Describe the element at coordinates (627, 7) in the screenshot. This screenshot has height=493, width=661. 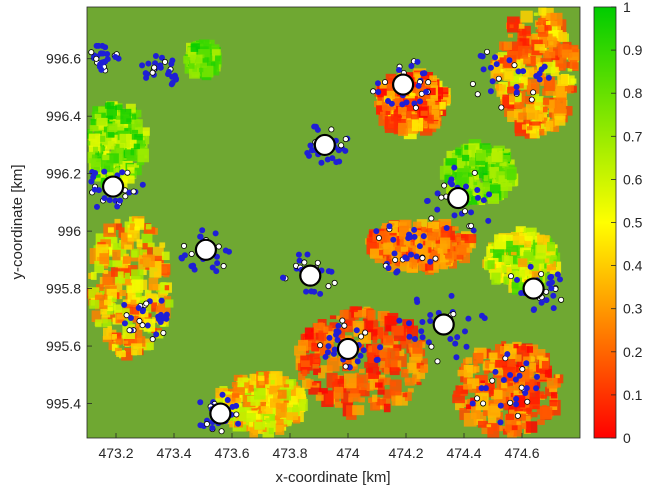
I see `colorbar-tick-label: 1` at that location.